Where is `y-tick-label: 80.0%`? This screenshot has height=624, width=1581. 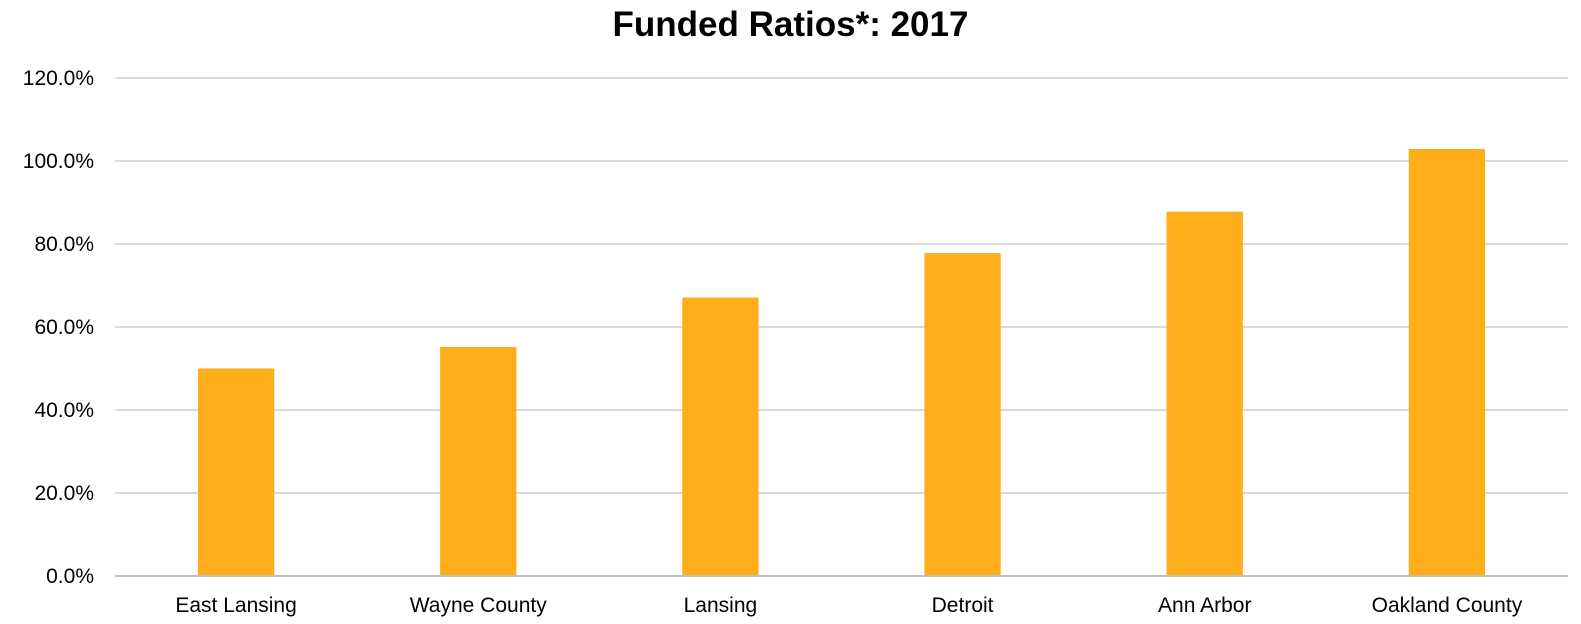 y-tick-label: 80.0% is located at coordinates (64, 244).